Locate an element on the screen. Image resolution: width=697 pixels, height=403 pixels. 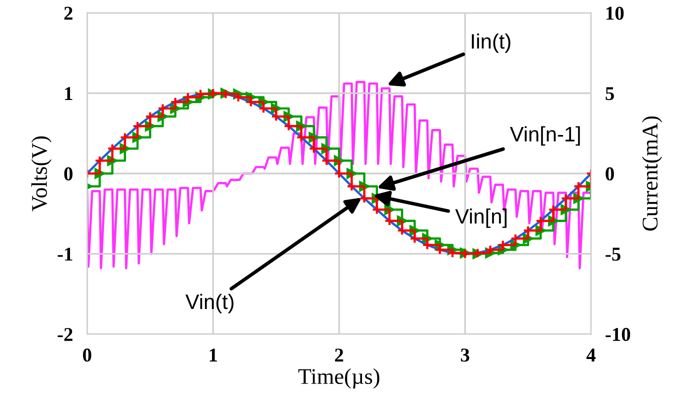
y2-axis-title: Current(mA) is located at coordinates (652, 173).